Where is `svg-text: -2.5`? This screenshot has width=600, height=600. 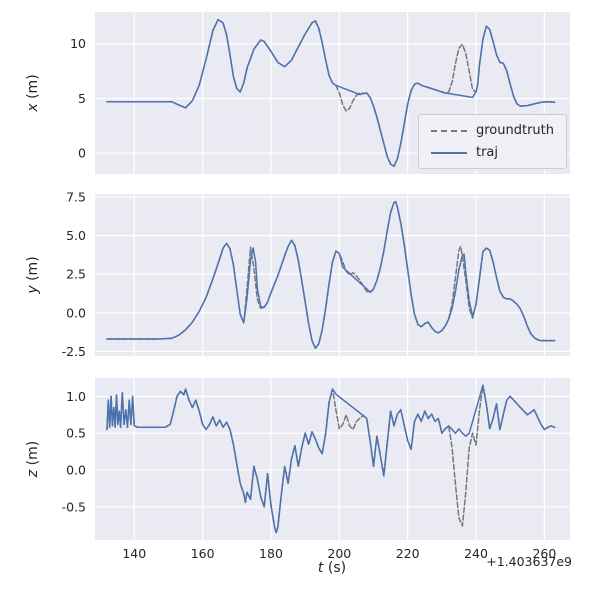 svg-text: -2.5 is located at coordinates (74, 351).